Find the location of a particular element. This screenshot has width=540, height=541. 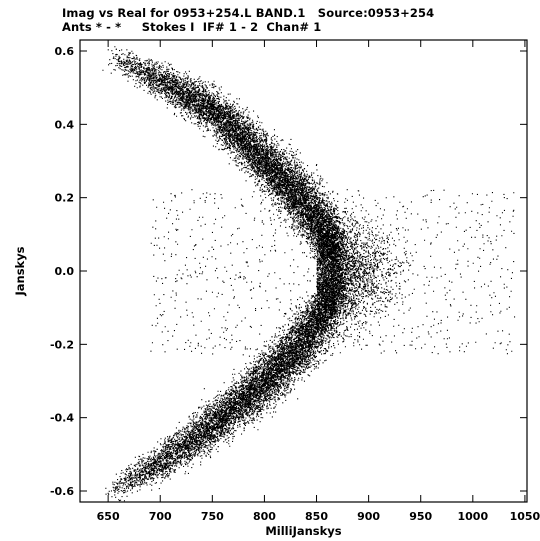

x-tick-label: 700 is located at coordinates (160, 516).